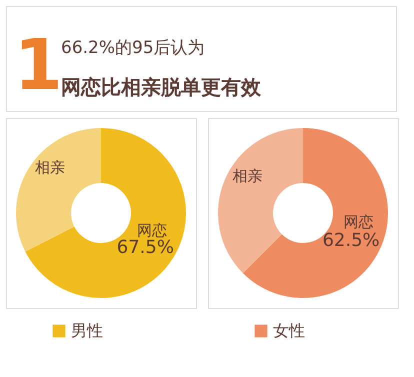 Image resolution: width=414 pixels, height=377 pixels. Describe the element at coordinates (38, 65) in the screenshot. I see `text: 1` at that location.